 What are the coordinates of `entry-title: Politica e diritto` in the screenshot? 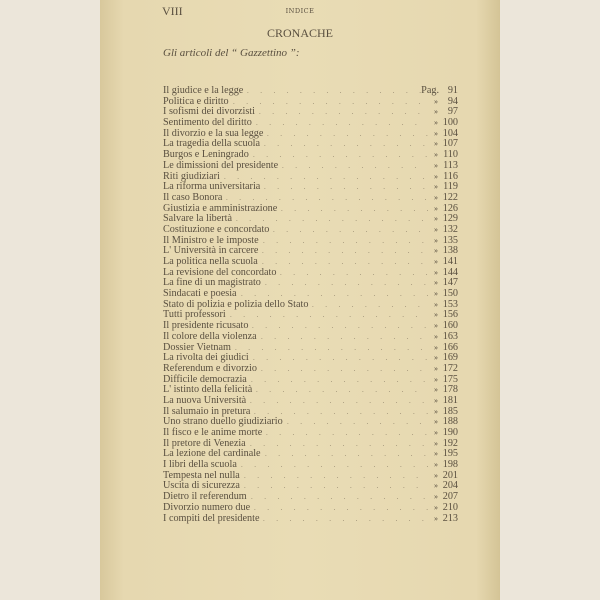 It's located at (196, 101).